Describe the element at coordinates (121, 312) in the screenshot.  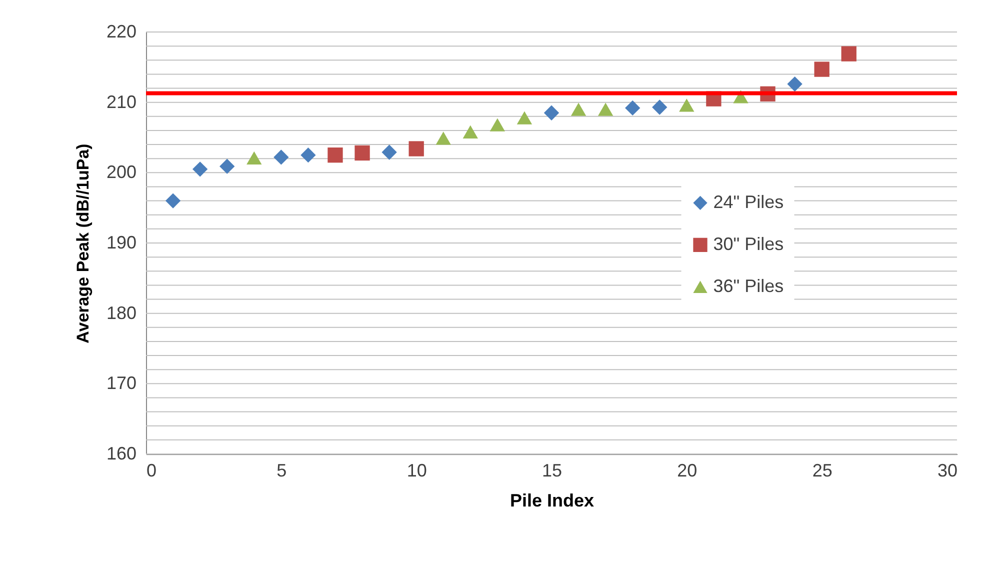
I see `y-tick-label: 180` at that location.